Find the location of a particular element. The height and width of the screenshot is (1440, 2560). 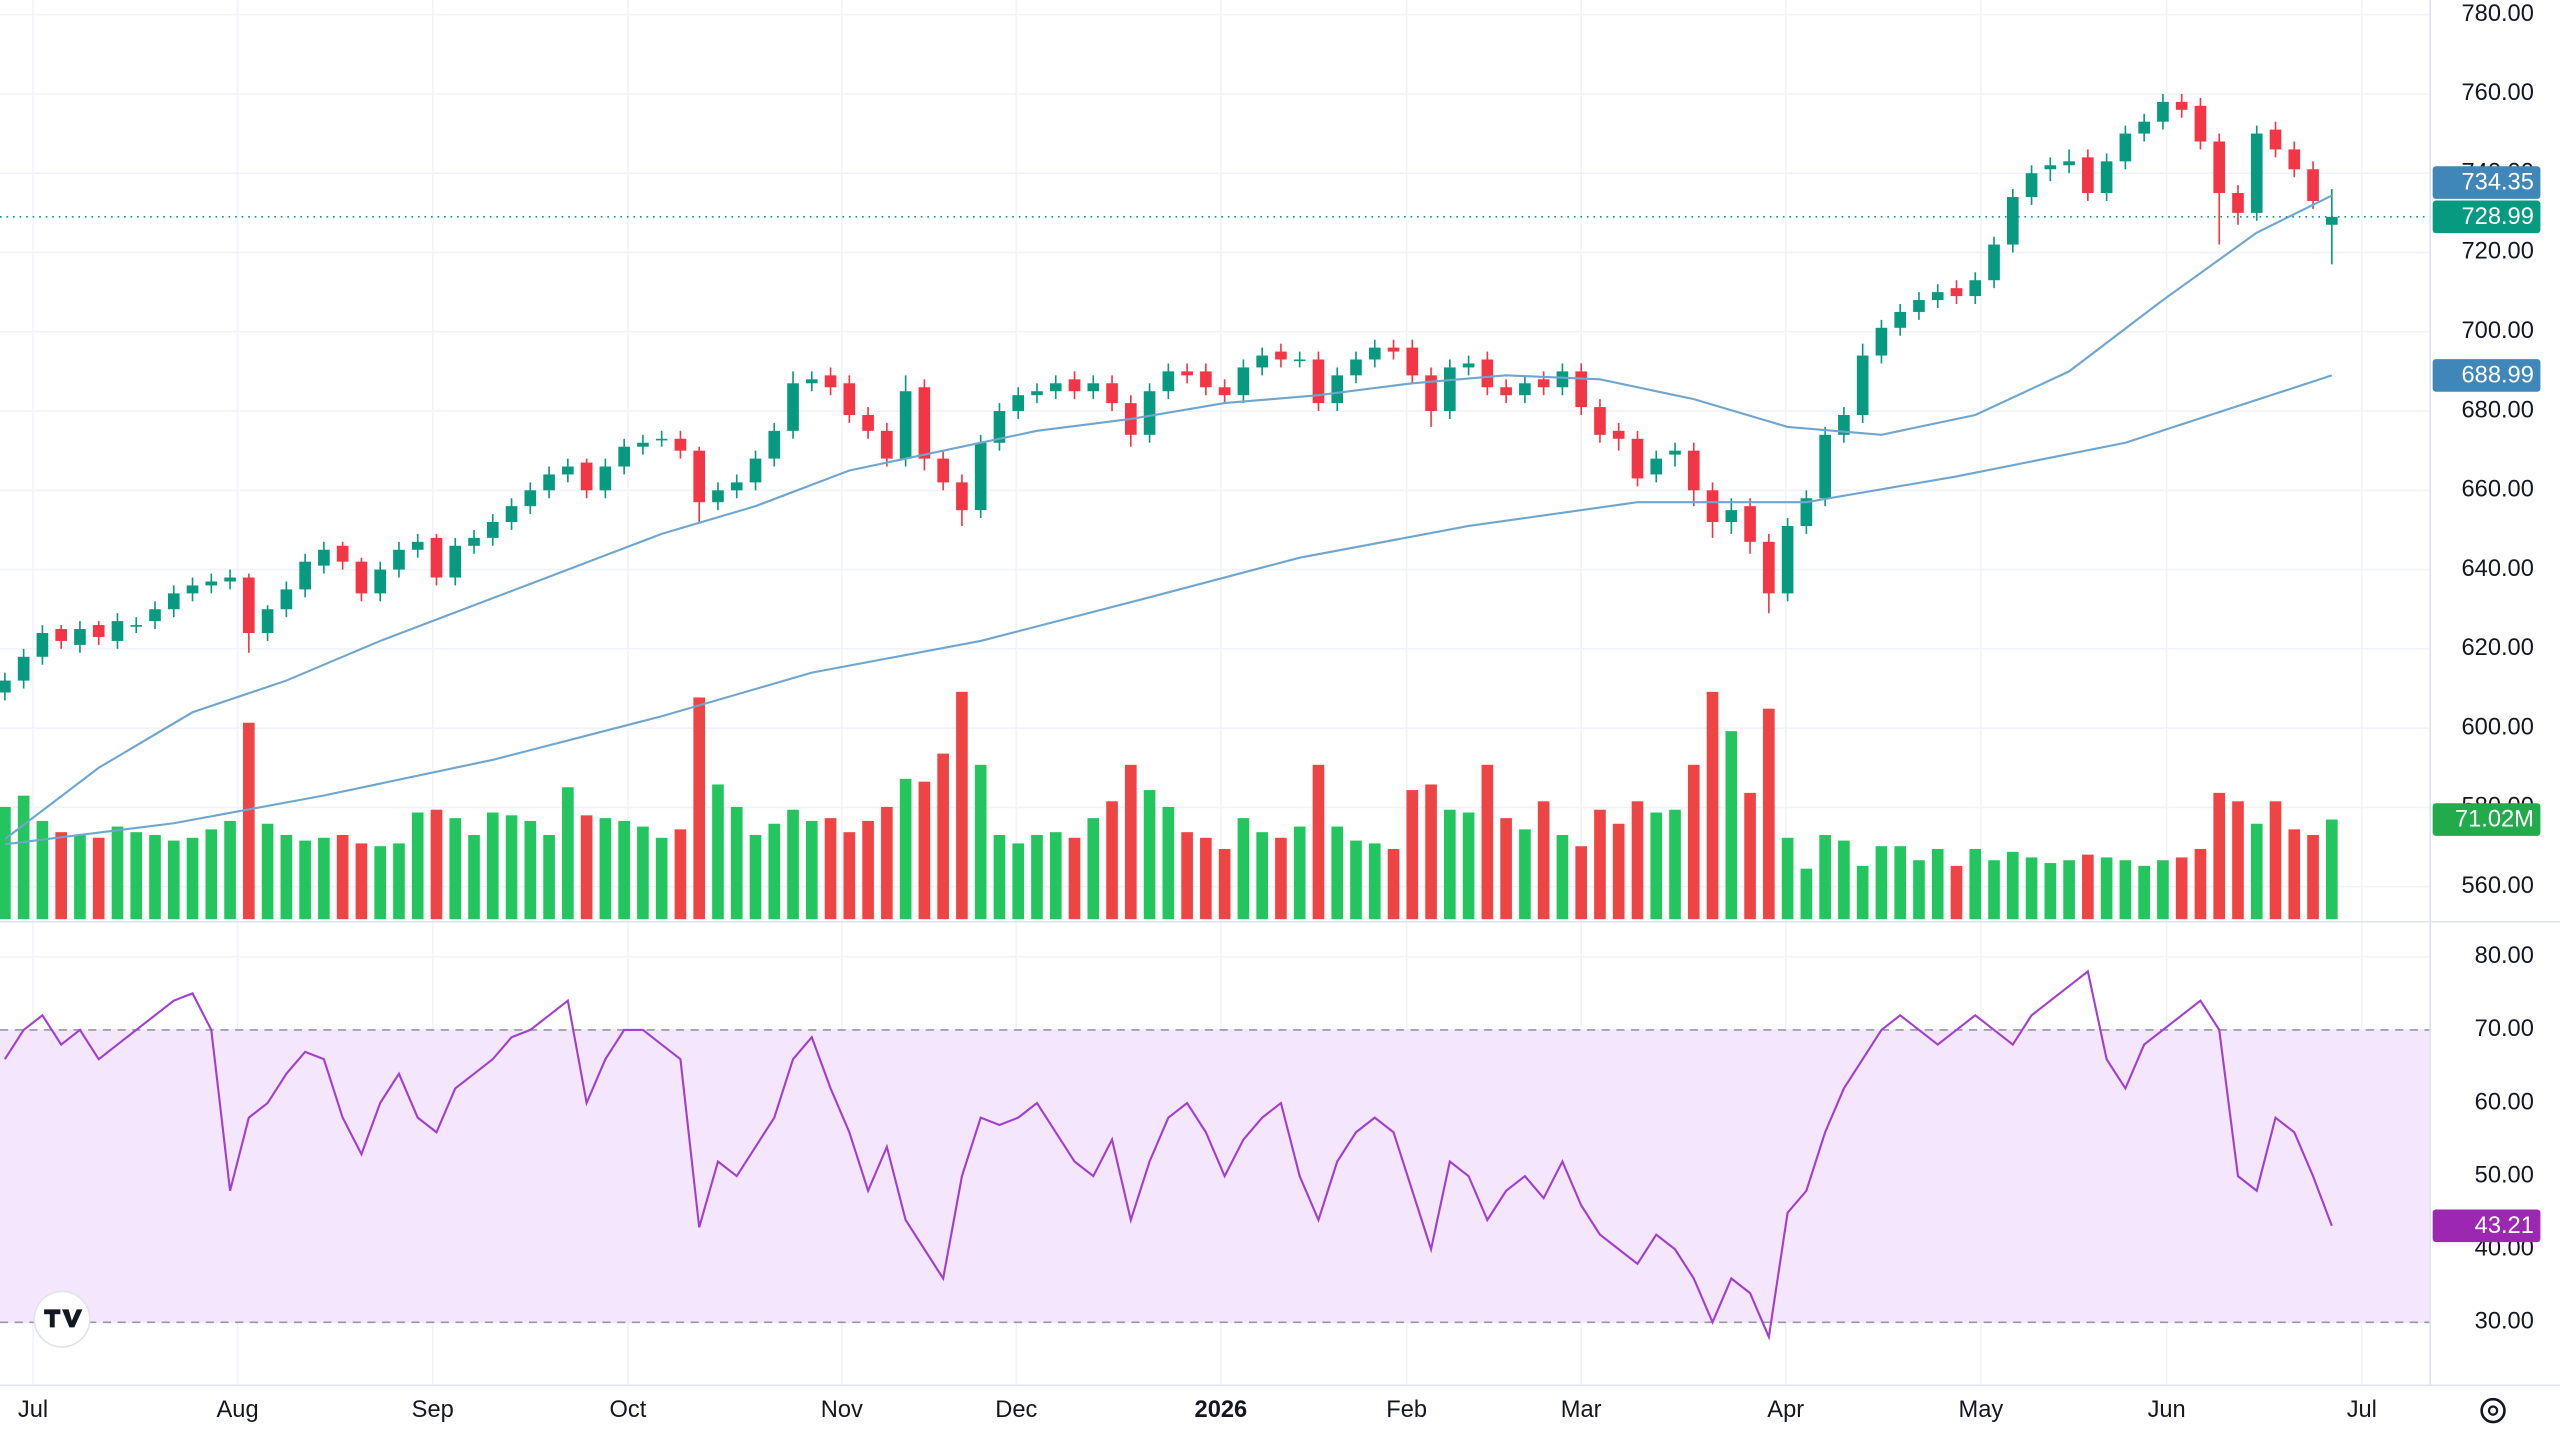

y-tick-label: 560.00 is located at coordinates (2498, 886).